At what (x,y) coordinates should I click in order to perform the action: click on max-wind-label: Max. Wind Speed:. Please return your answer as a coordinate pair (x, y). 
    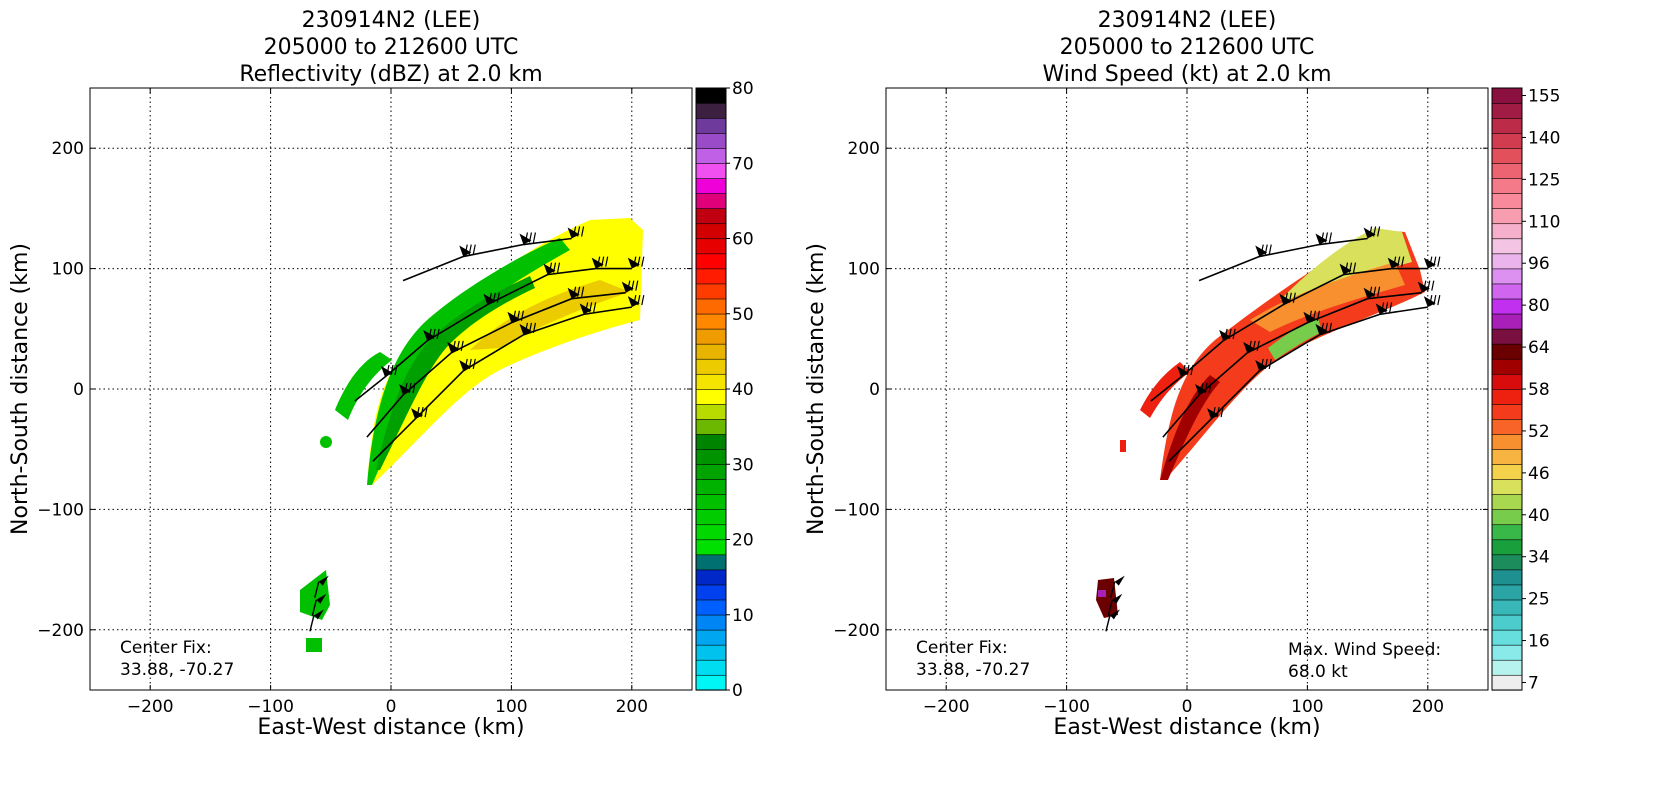
    Looking at the image, I should click on (1364, 650).